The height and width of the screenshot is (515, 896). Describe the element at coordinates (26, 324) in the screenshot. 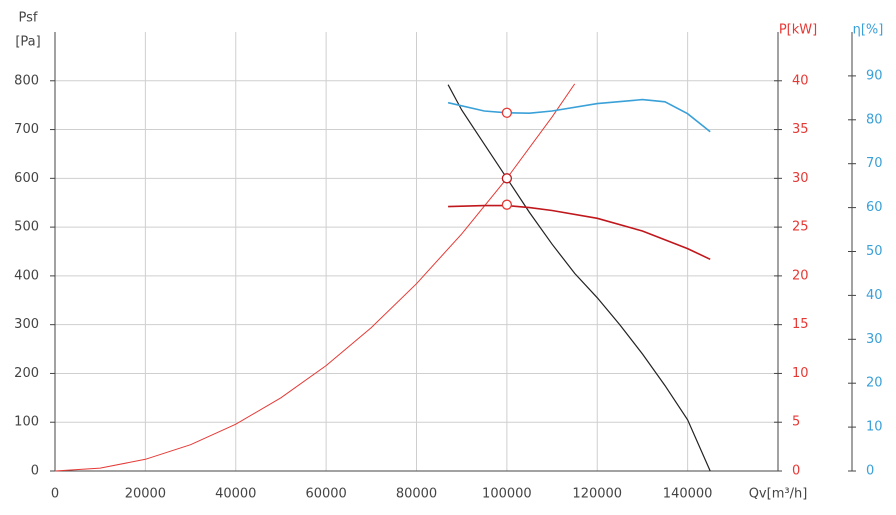

I see `y-tick-label: 300` at that location.